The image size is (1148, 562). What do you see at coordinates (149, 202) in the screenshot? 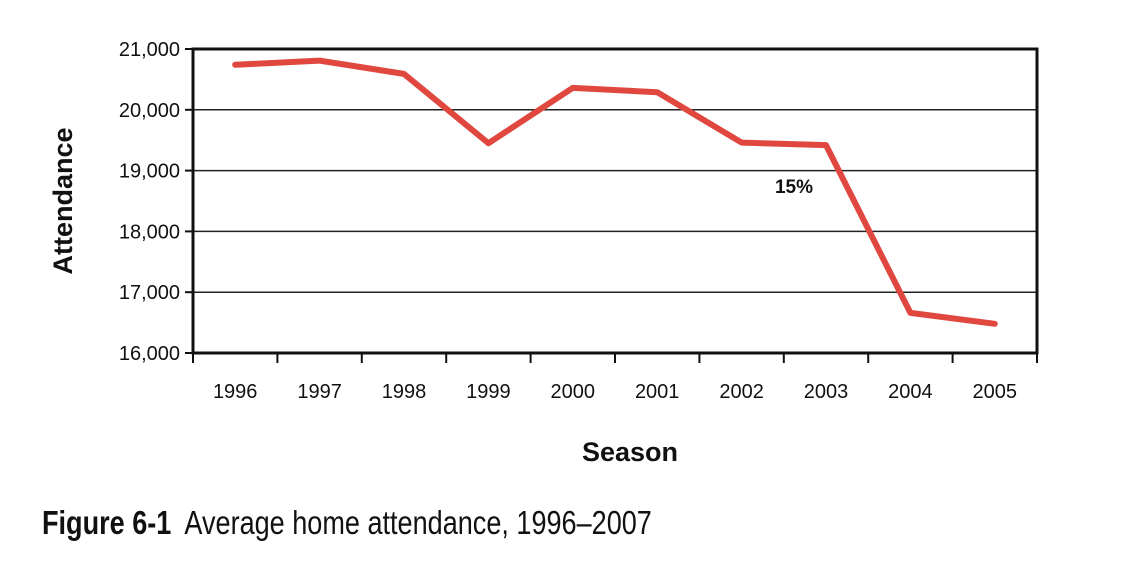
I see `y-axis-tick-labels: 16,000 17,000 18,000 19,000 20,000 21,000` at bounding box center [149, 202].